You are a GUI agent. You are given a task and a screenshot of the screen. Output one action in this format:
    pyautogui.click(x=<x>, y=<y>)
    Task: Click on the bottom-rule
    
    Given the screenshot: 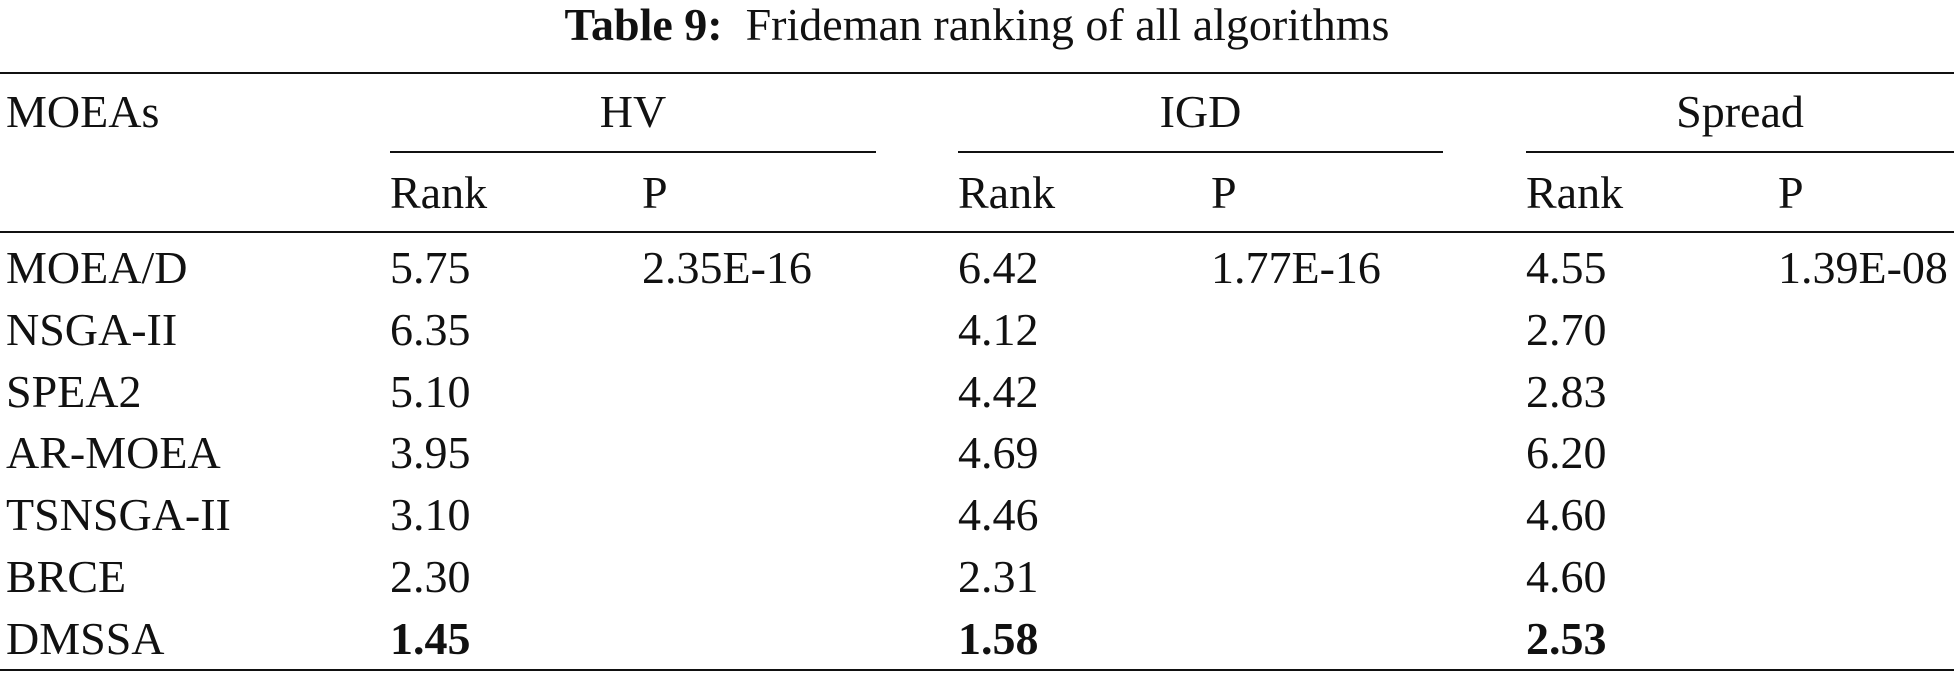 What is the action you would take?
    pyautogui.click(x=977, y=670)
    